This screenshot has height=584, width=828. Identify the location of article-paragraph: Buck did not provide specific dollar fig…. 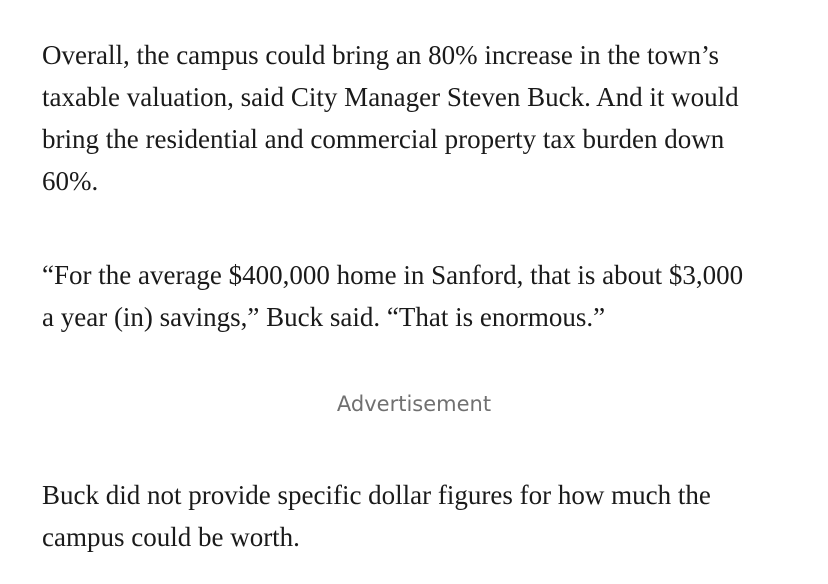
(376, 516).